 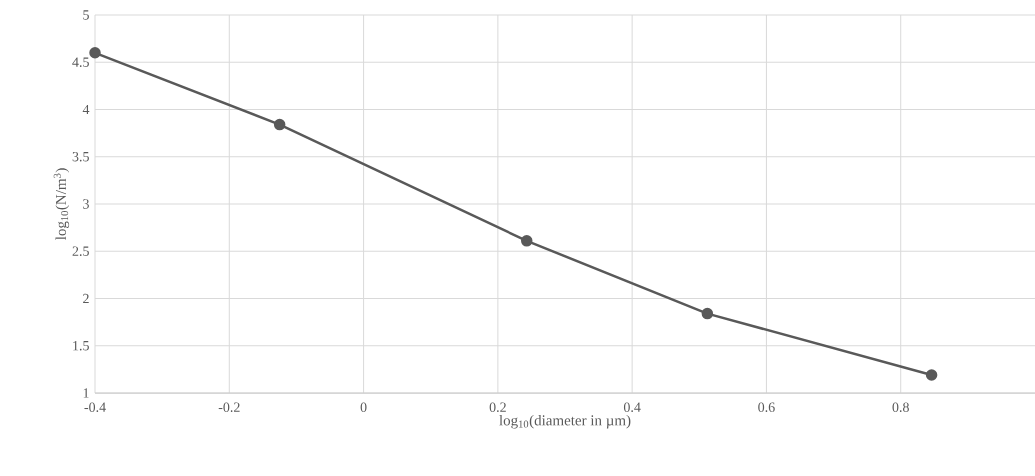 I want to click on x-tick-label: 0.8, so click(x=900, y=407).